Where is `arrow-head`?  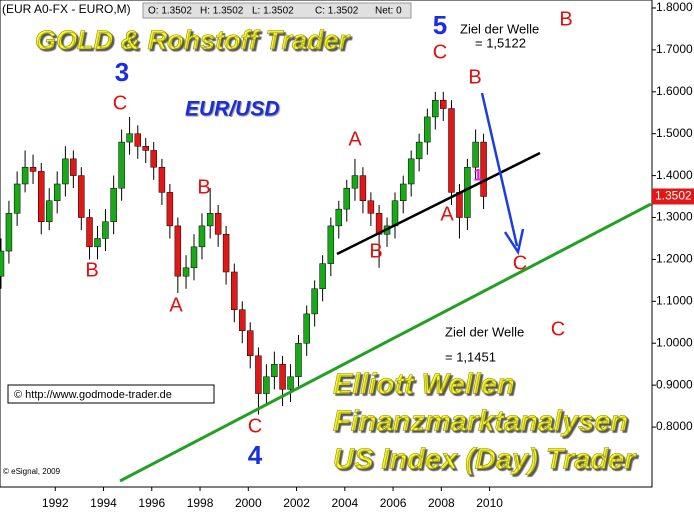
arrow-head is located at coordinates (514, 242).